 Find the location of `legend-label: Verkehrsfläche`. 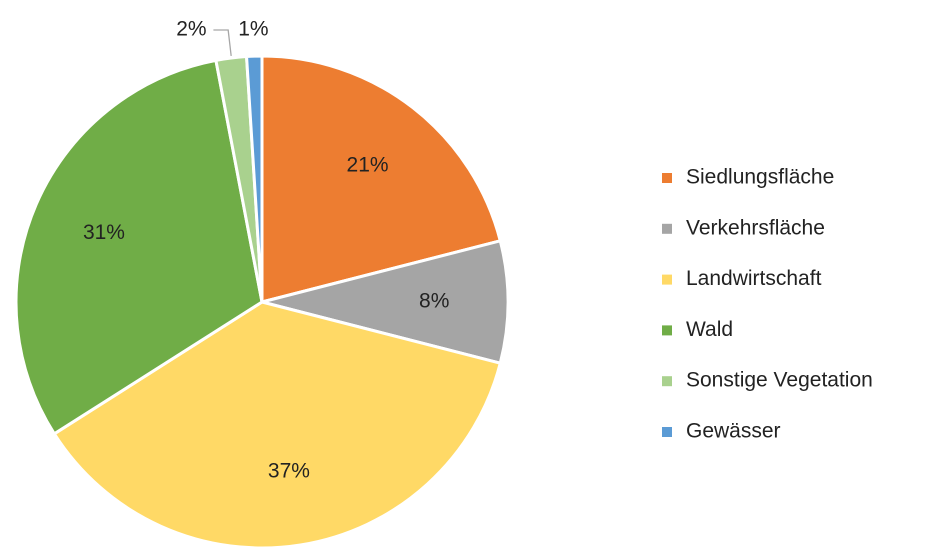

legend-label: Verkehrsfläche is located at coordinates (755, 227).